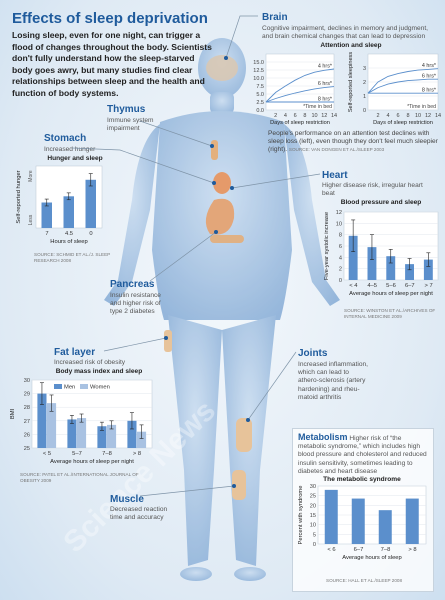 The height and width of the screenshot is (600, 445). What do you see at coordinates (47, 454) in the screenshot?
I see `x-tick-label: < 5` at bounding box center [47, 454].